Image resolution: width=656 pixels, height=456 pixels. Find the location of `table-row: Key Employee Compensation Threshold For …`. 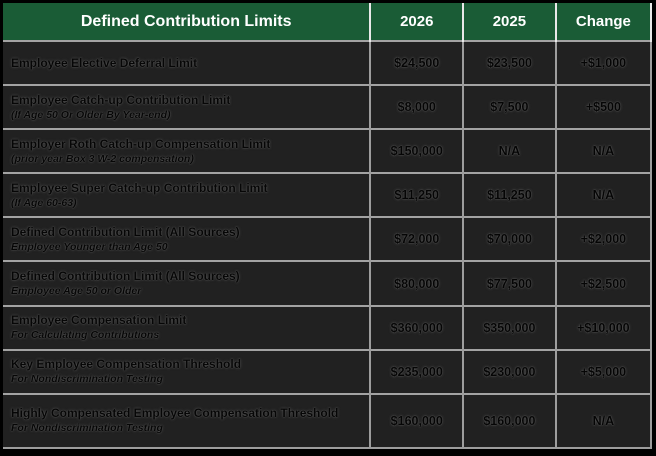

table-row: Key Employee Compensation Threshold For … is located at coordinates (328, 371).